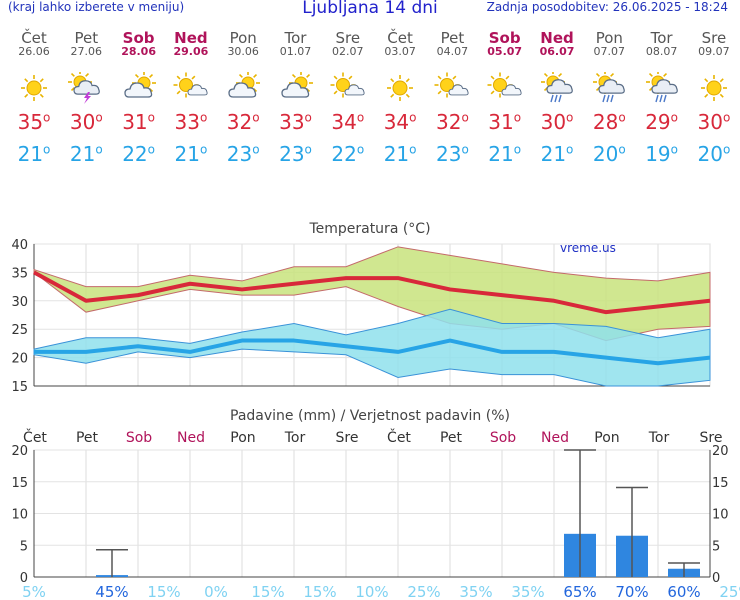 This screenshot has height=600, width=740. Describe the element at coordinates (19, 387) in the screenshot. I see `y-tick-label: 15` at that location.